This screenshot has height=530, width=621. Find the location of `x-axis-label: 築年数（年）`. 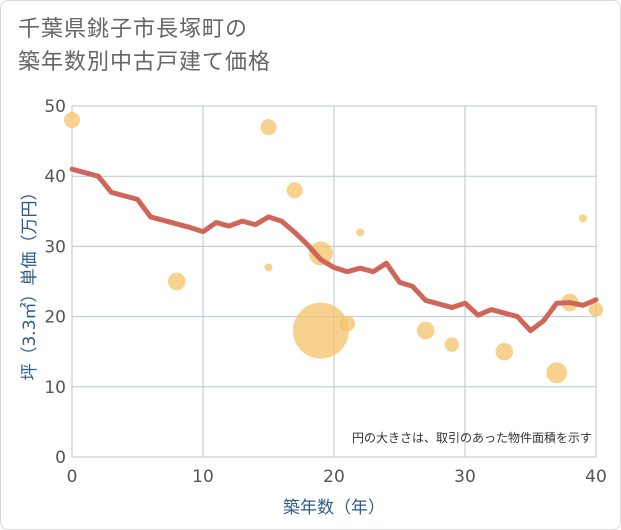

x-axis-label: 築年数（年） is located at coordinates (334, 508).